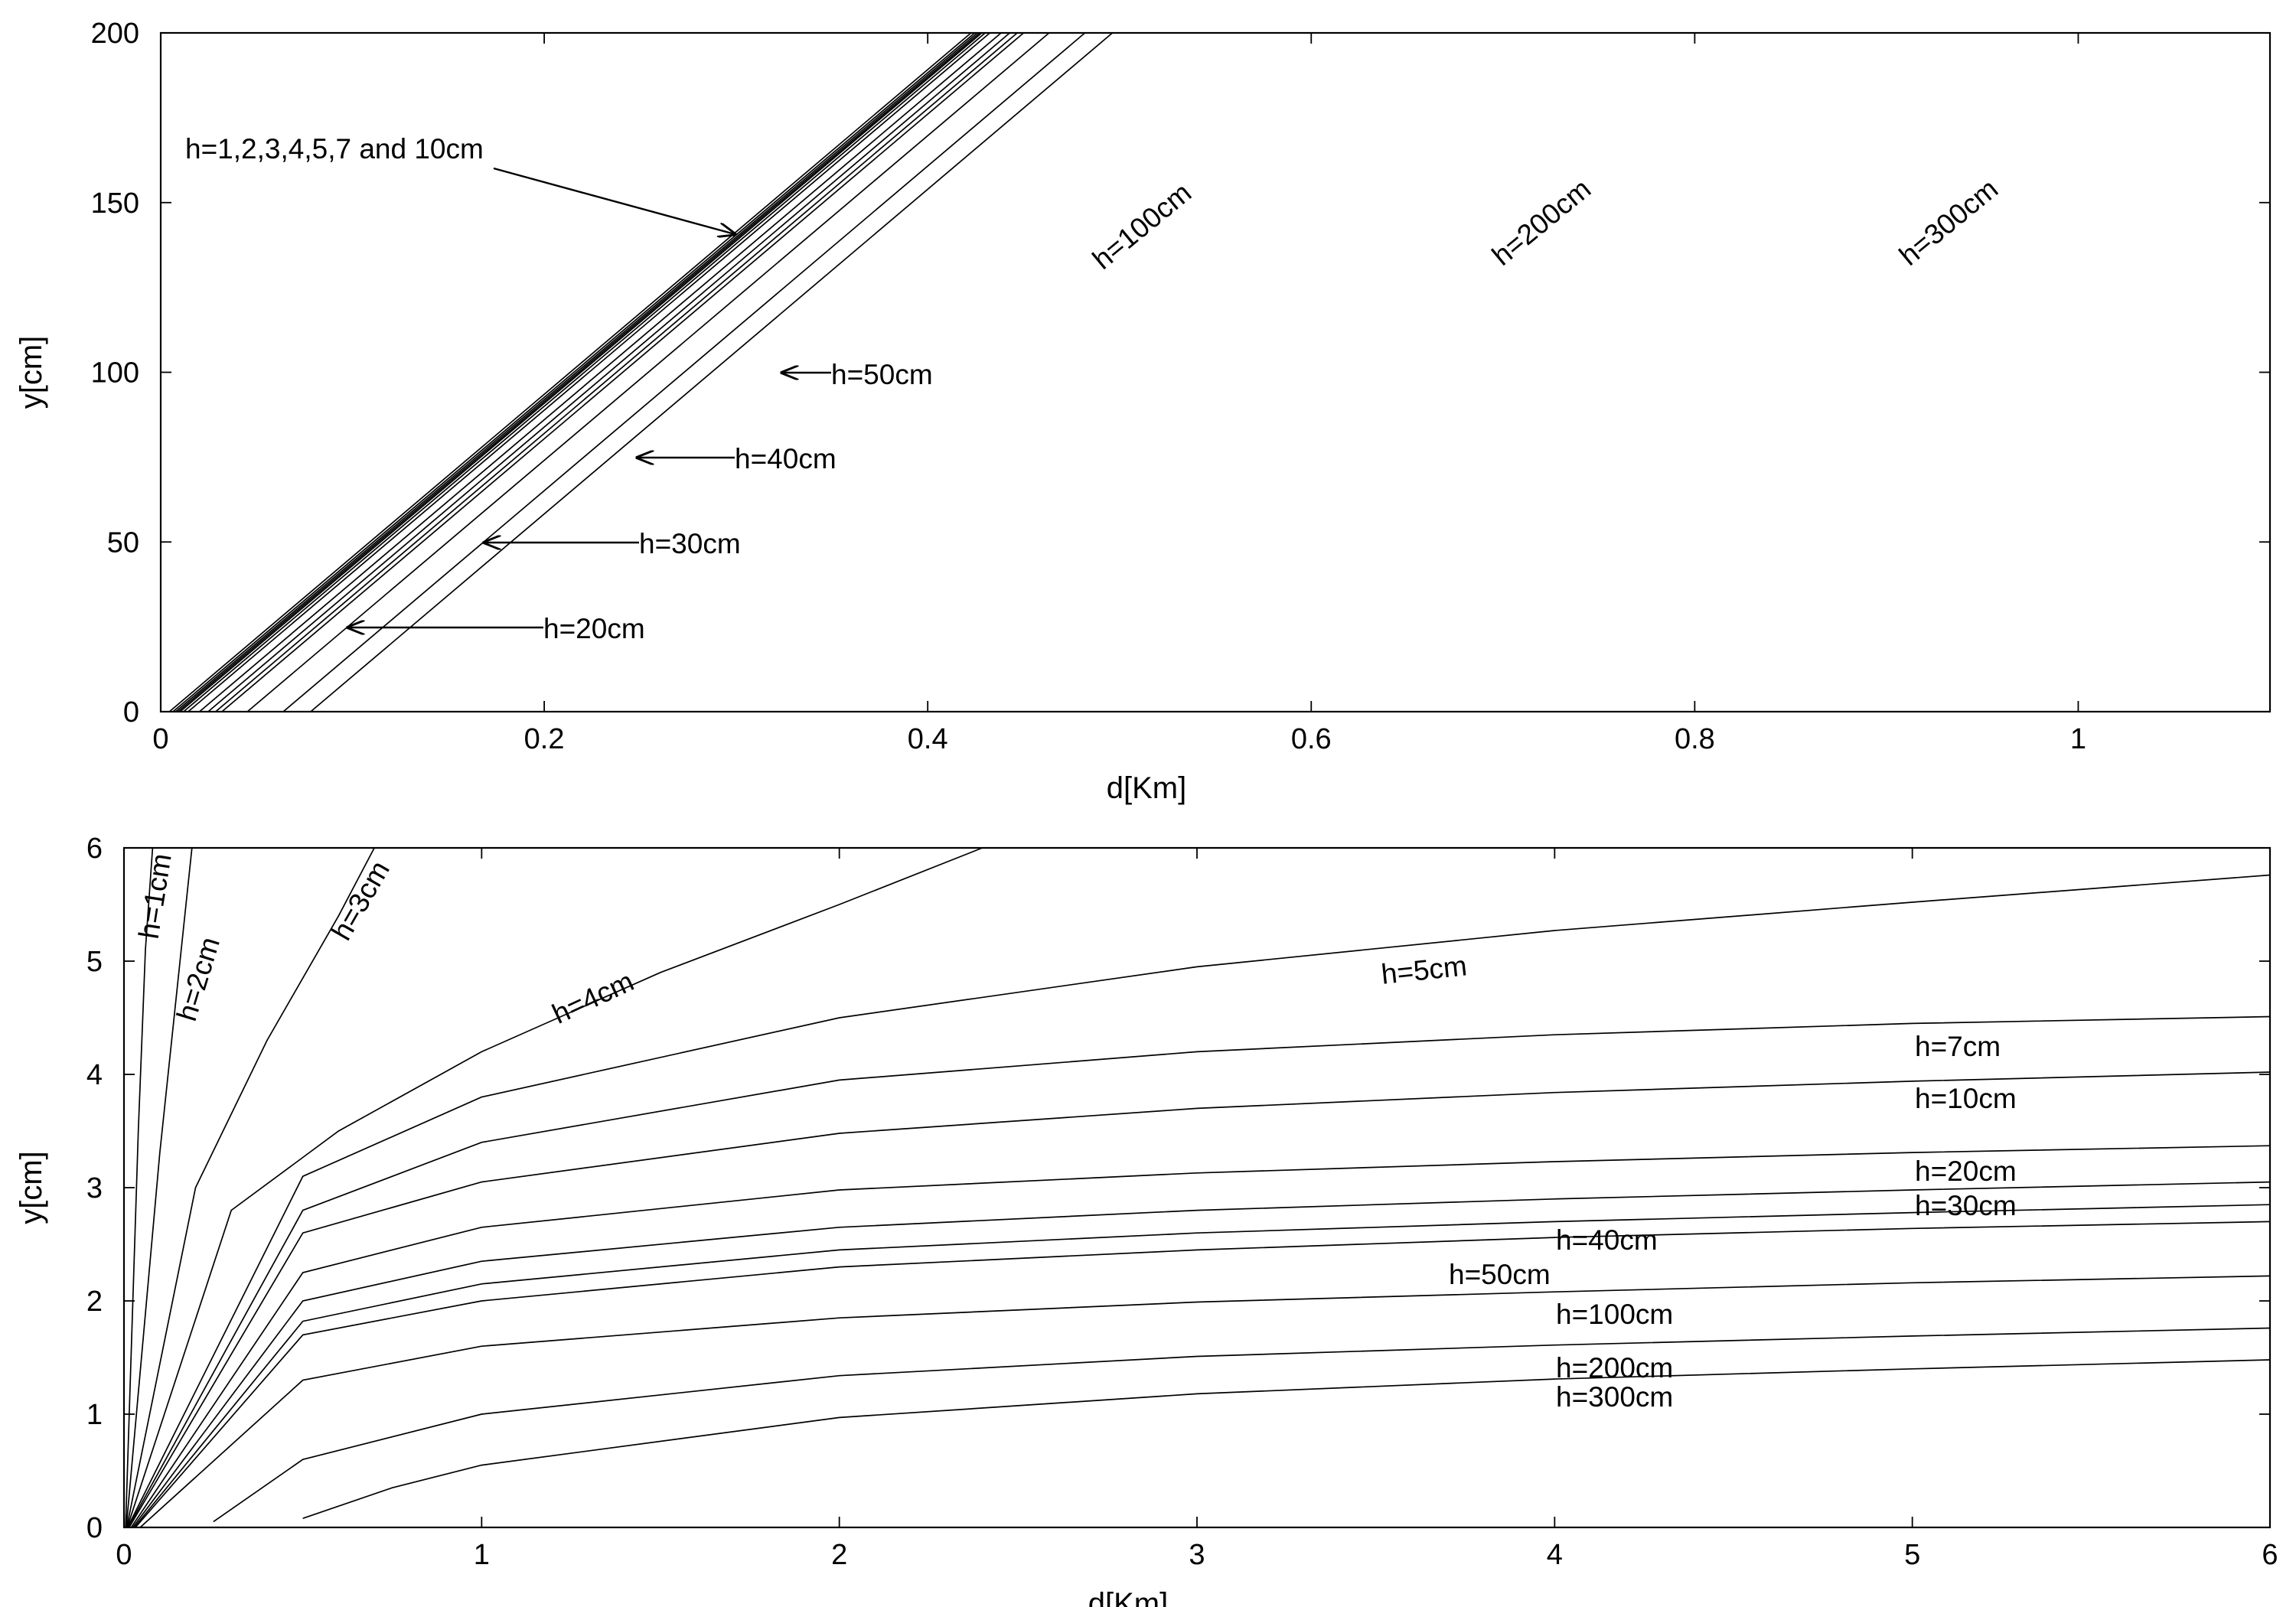 This screenshot has height=1607, width=2296. I want to click on x-tick-label: 0.2, so click(544, 739).